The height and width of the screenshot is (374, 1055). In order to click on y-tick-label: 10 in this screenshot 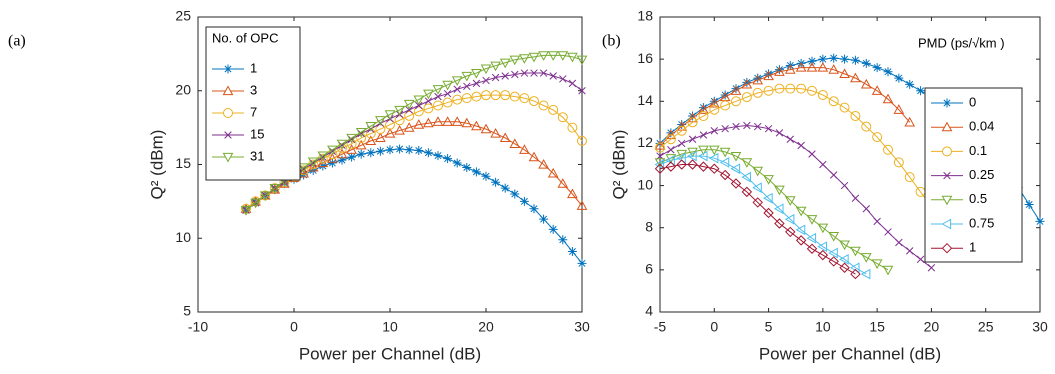, I will do `click(645, 184)`.